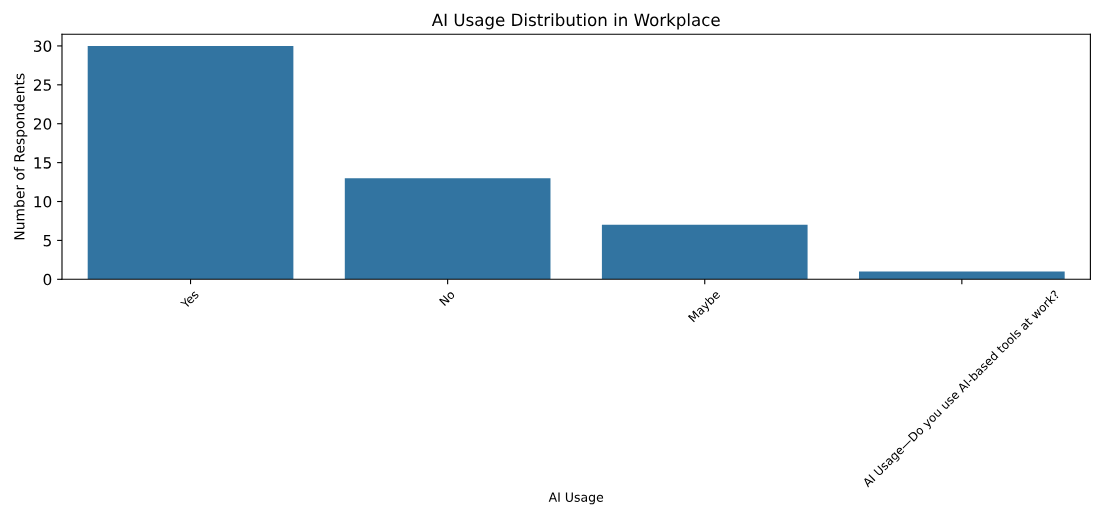 Image resolution: width=1107 pixels, height=527 pixels. I want to click on y-tick-label: 5, so click(47, 241).